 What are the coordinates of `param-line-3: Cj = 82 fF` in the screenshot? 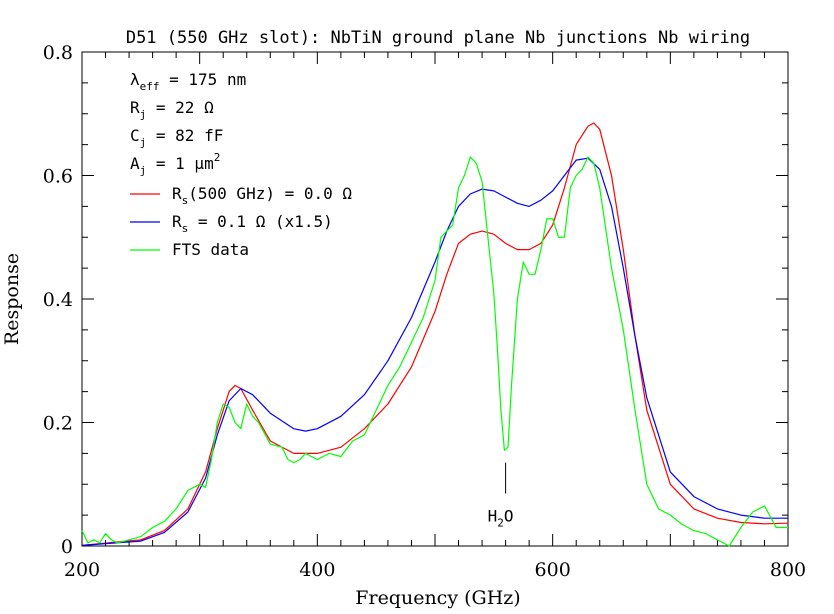 It's located at (176, 137).